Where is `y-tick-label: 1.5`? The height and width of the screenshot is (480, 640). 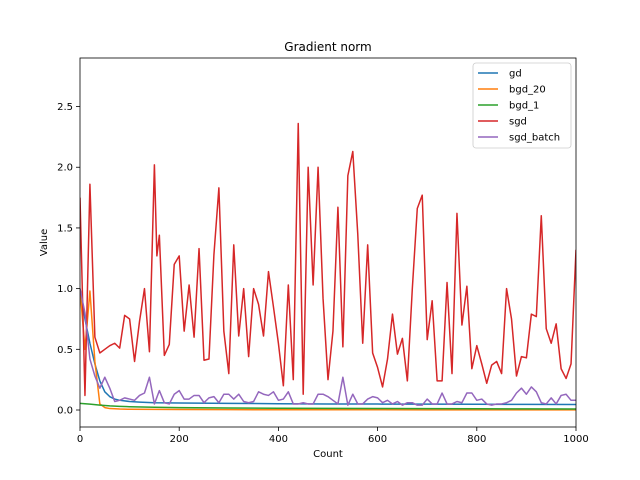
y-tick-label: 1.5 is located at coordinates (65, 228).